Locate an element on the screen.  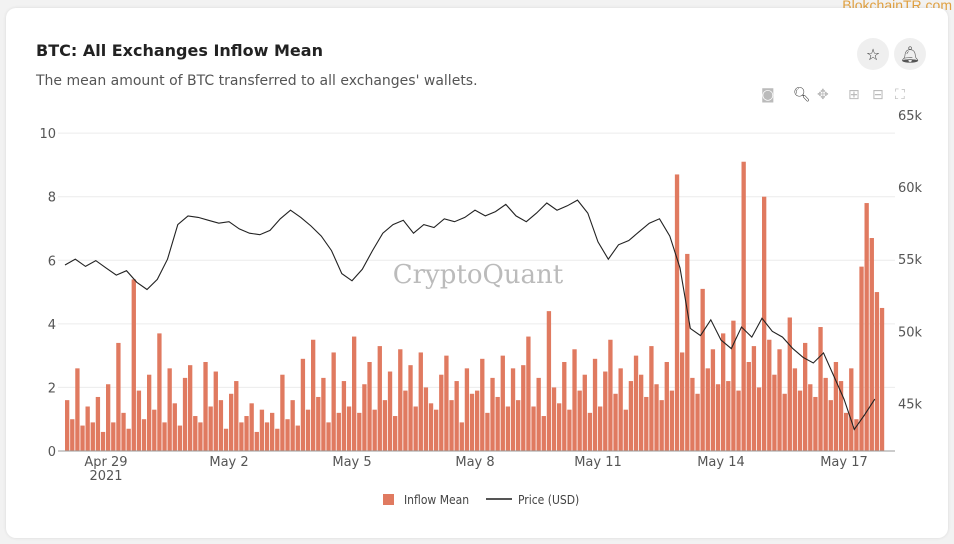
pan-icon: ✥ is located at coordinates (823, 95).